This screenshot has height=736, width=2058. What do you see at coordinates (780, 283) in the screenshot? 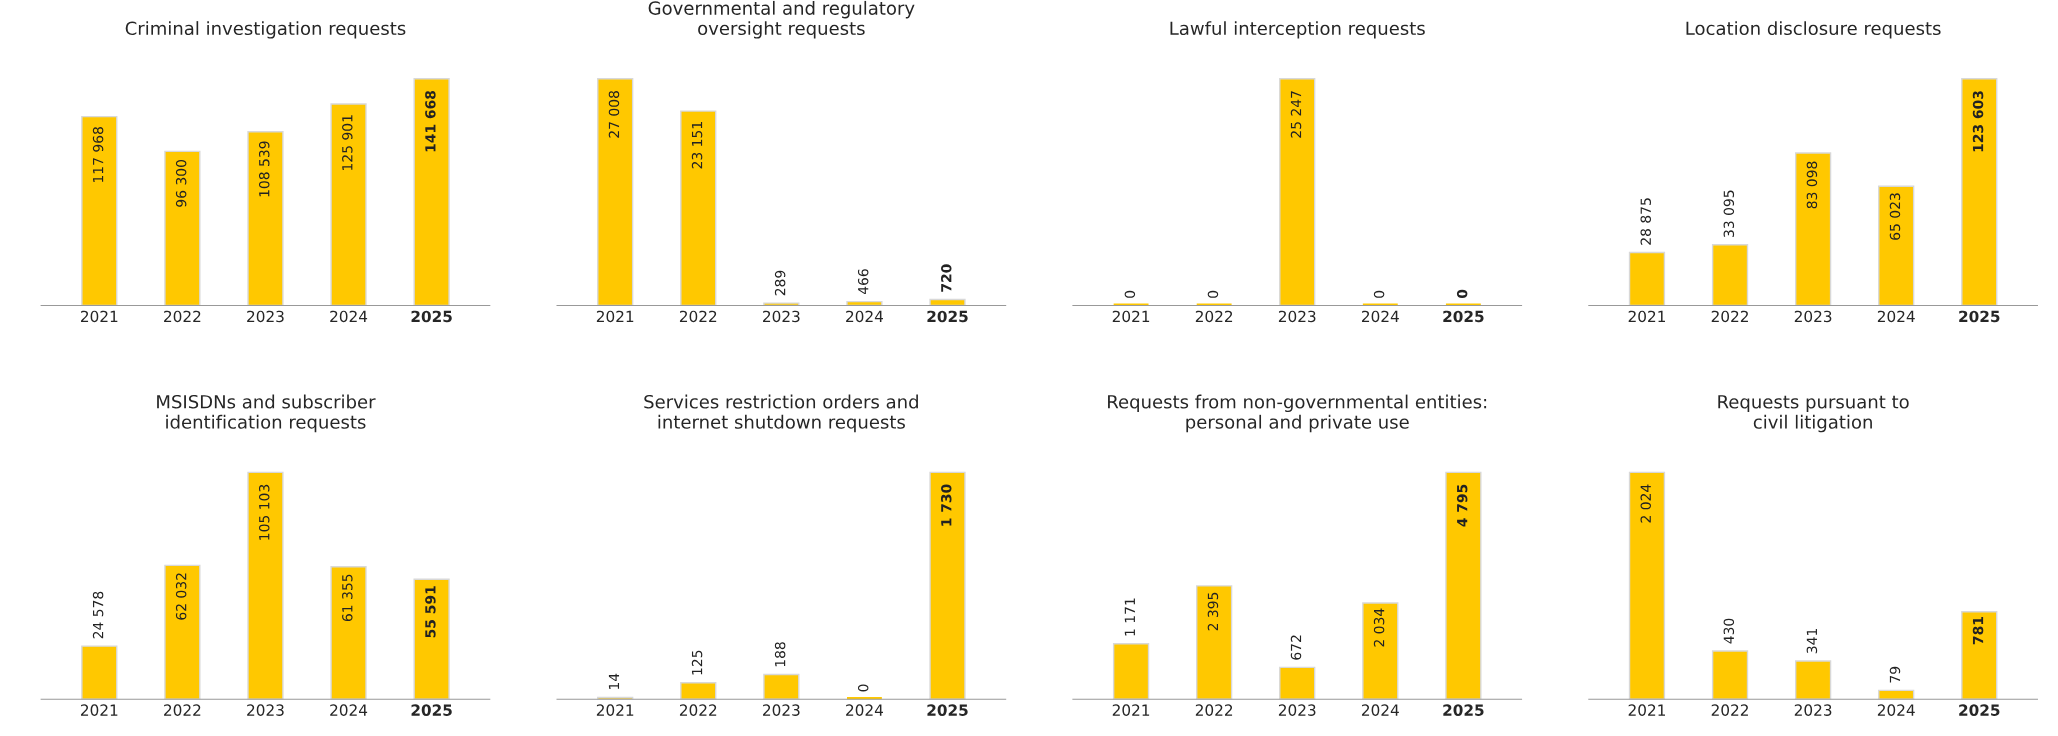
I see `data-label: 289` at bounding box center [780, 283].